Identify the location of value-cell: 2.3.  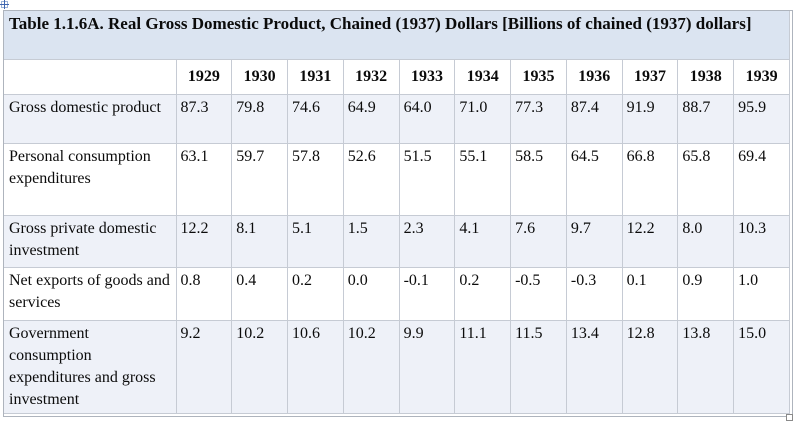
(427, 241).